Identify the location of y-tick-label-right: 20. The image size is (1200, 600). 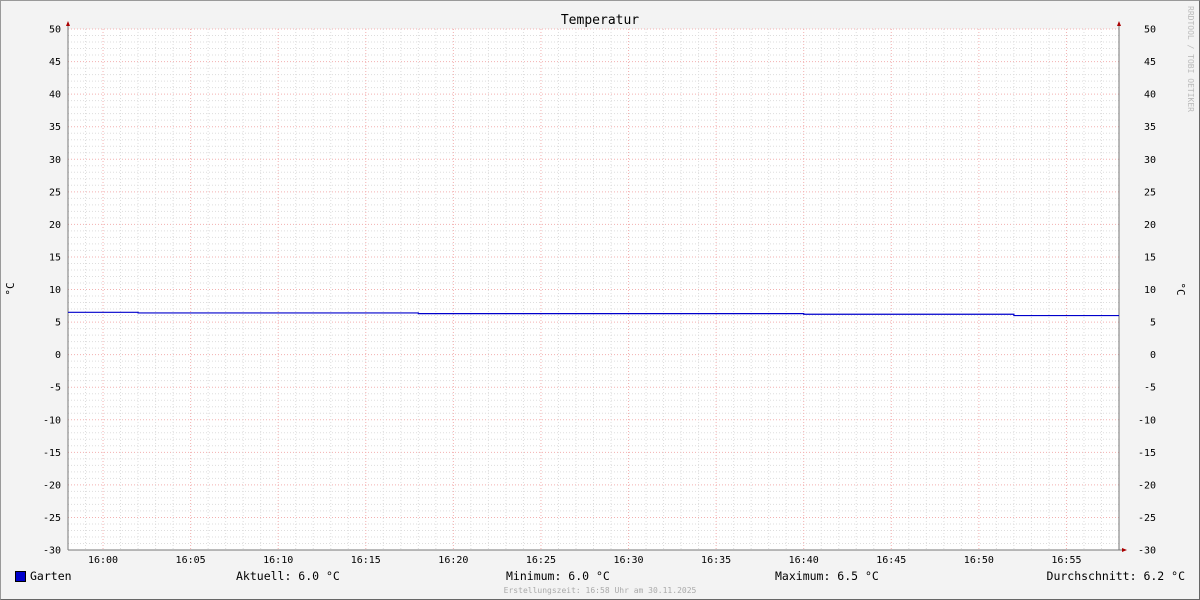
(1150, 225).